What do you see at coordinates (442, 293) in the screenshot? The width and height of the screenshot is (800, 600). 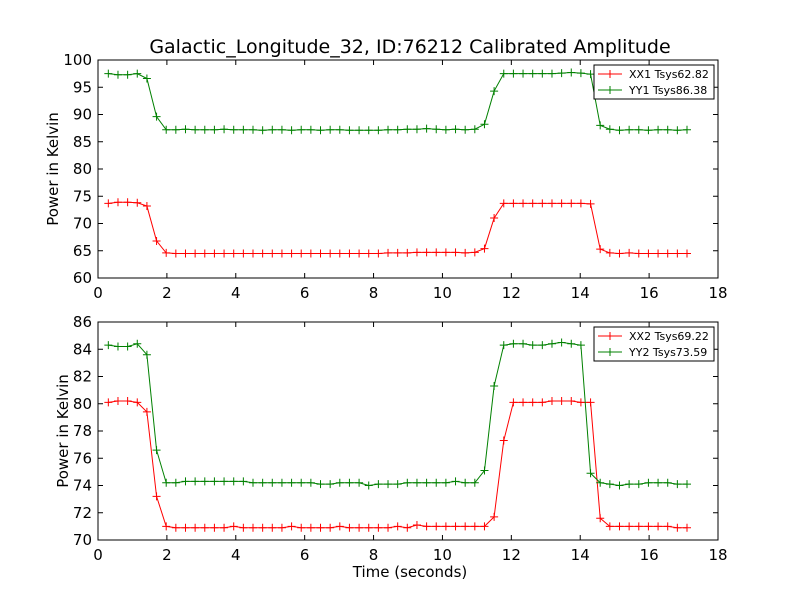 I see `top-x-tick-label: 10` at bounding box center [442, 293].